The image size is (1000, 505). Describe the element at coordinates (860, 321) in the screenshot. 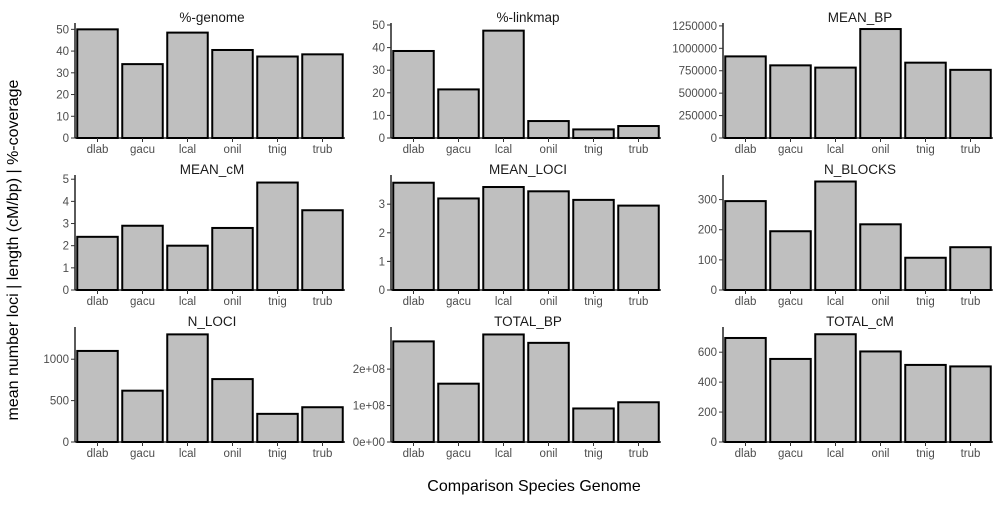

I see `panel-title: TOTAL_cM` at that location.